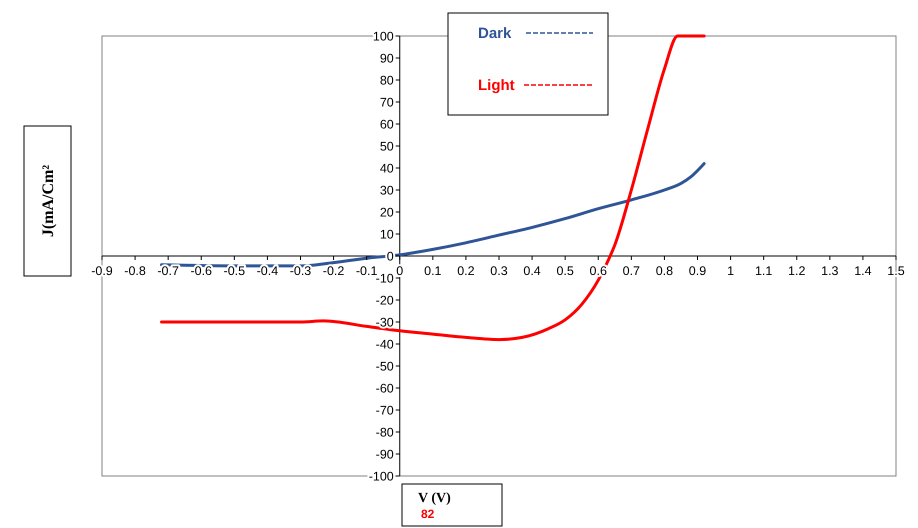  I want to click on x-tick-label: 1.2, so click(797, 271).